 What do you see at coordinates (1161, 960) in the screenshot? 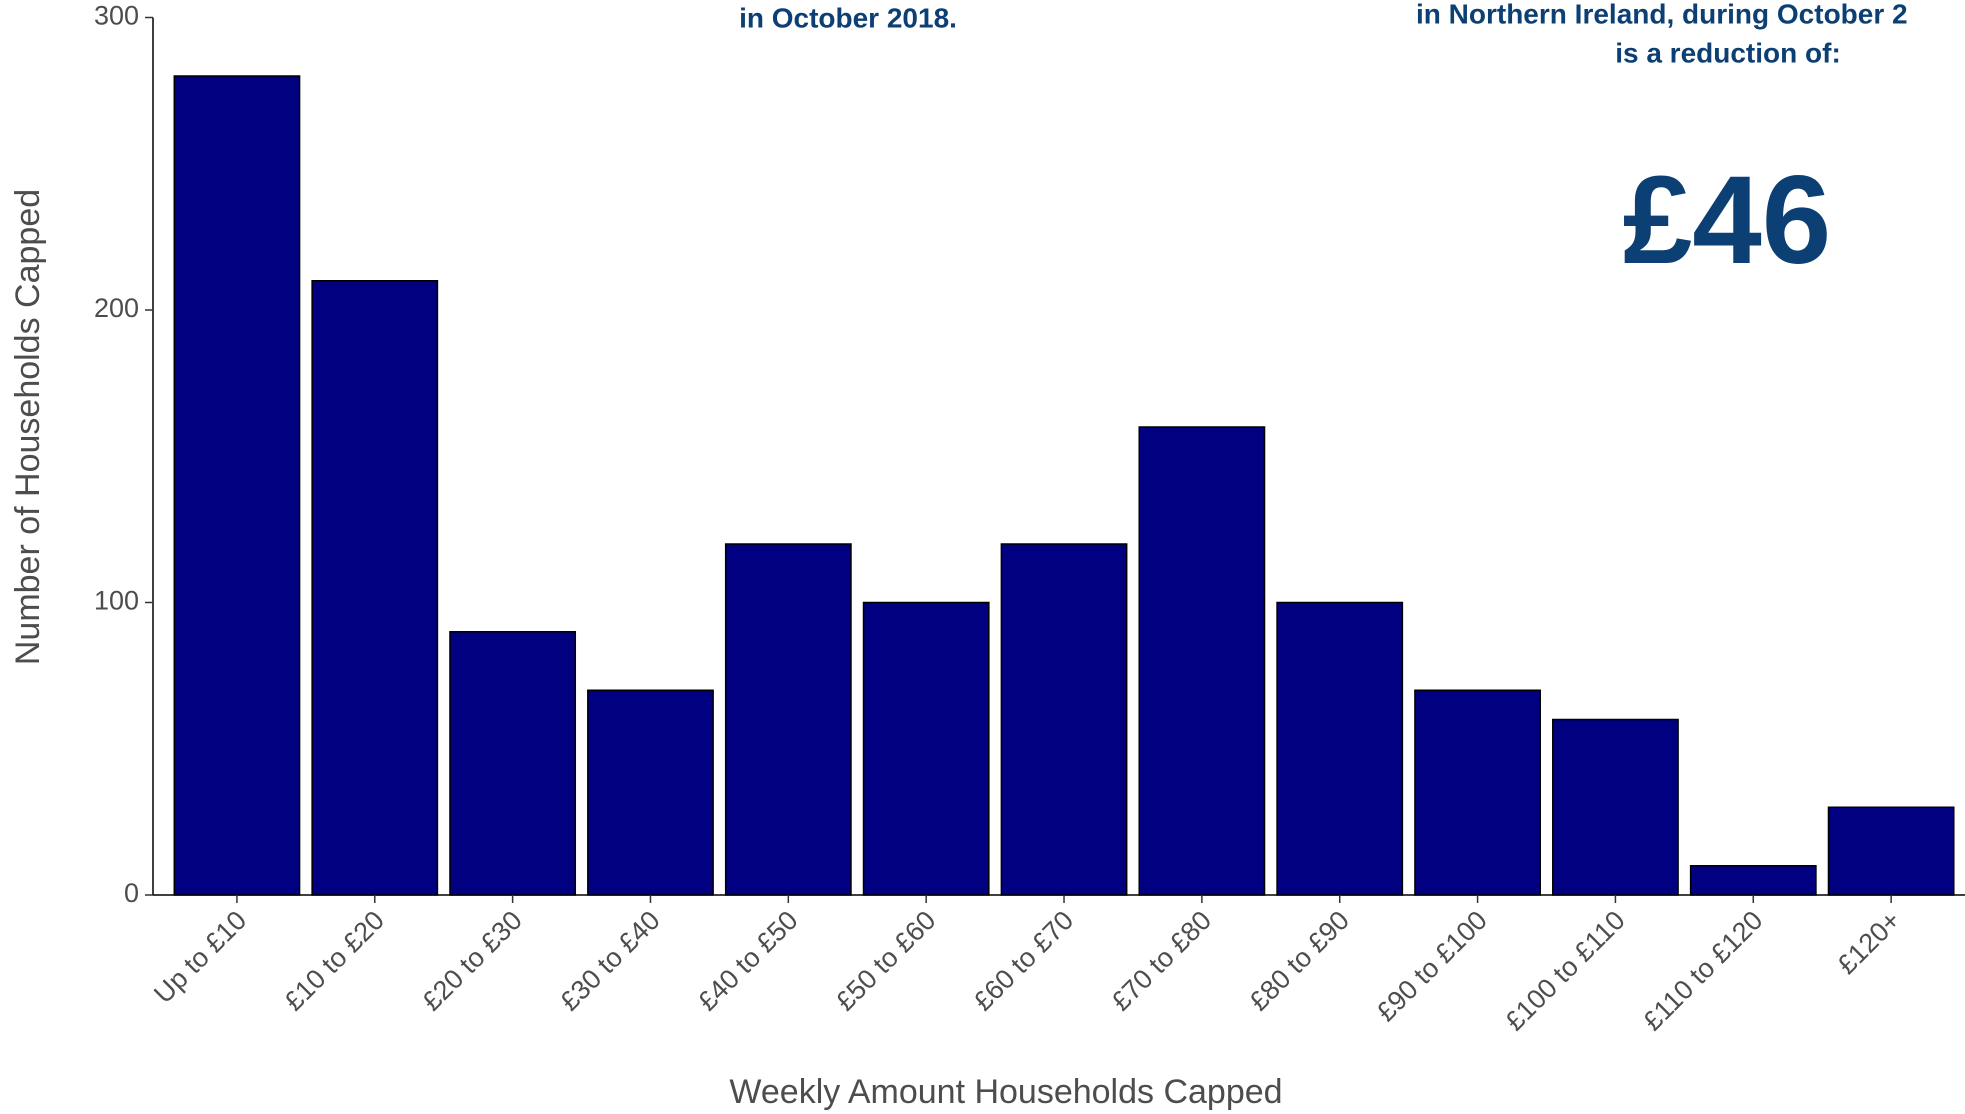
I see `x-tick-label: £70 to £80` at bounding box center [1161, 960].